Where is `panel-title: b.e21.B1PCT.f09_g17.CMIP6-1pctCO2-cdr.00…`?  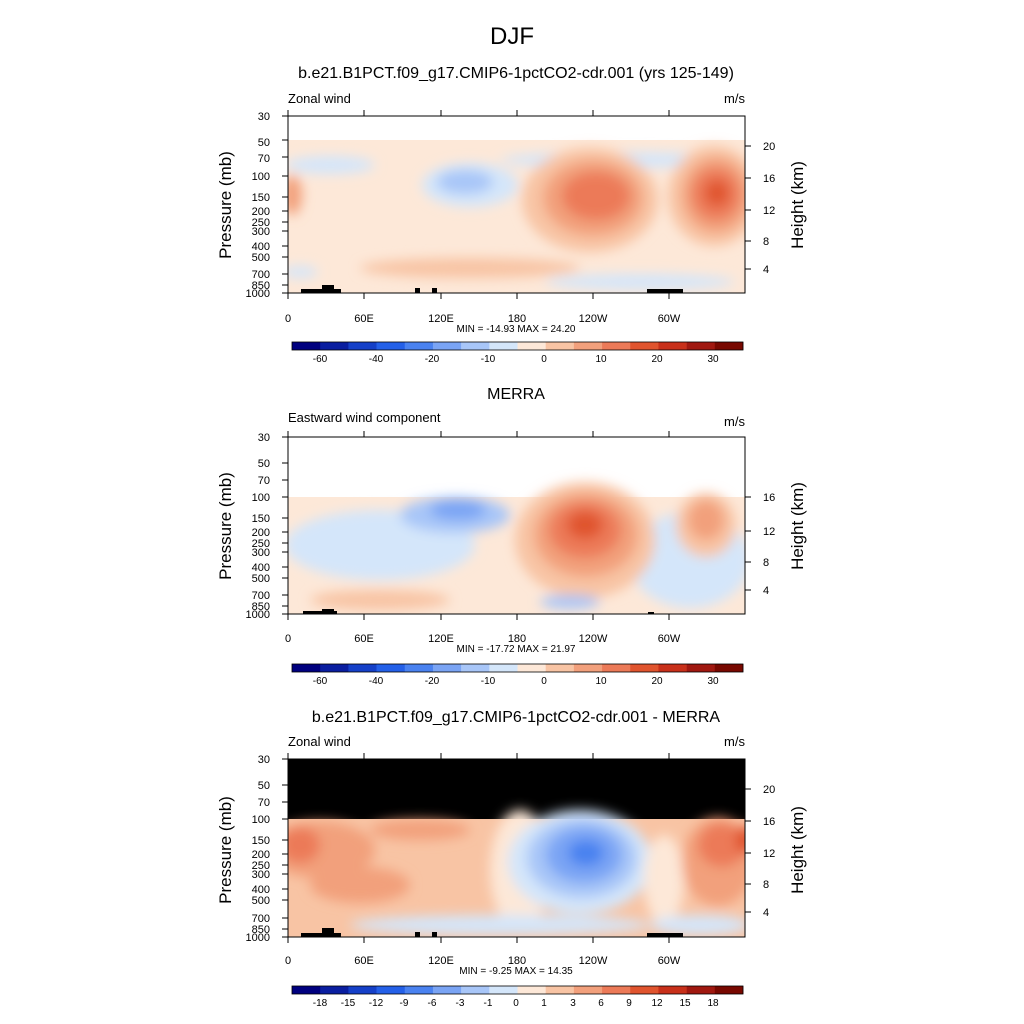
panel-title: b.e21.B1PCT.f09_g17.CMIP6-1pctCO2-cdr.00… is located at coordinates (516, 717).